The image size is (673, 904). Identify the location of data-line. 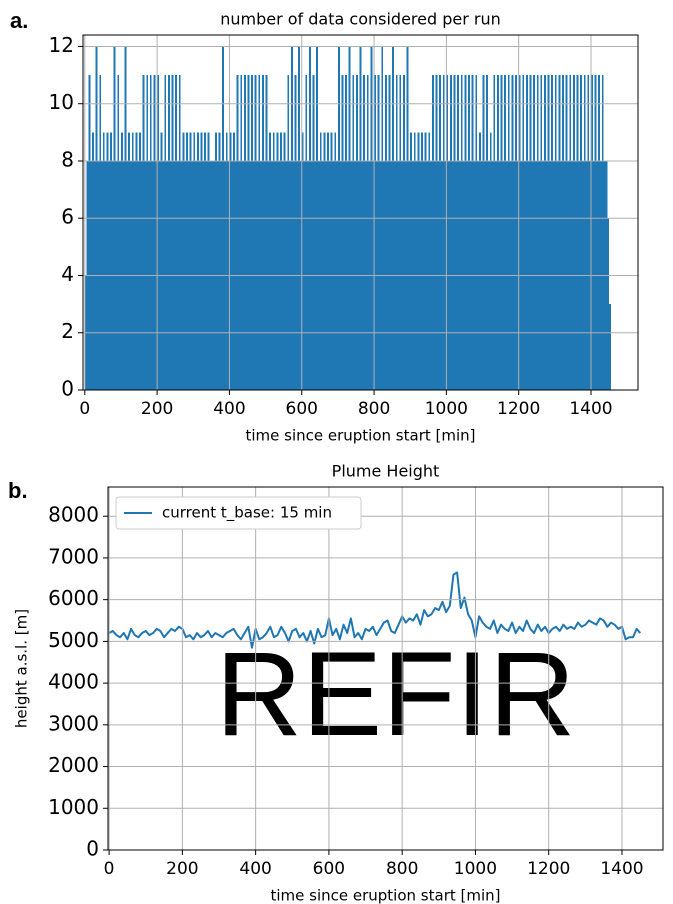
(375, 610).